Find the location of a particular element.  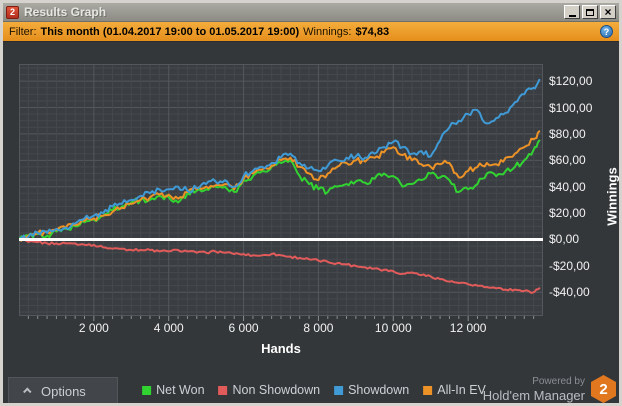

y-tick-label: $120,00 is located at coordinates (571, 81).